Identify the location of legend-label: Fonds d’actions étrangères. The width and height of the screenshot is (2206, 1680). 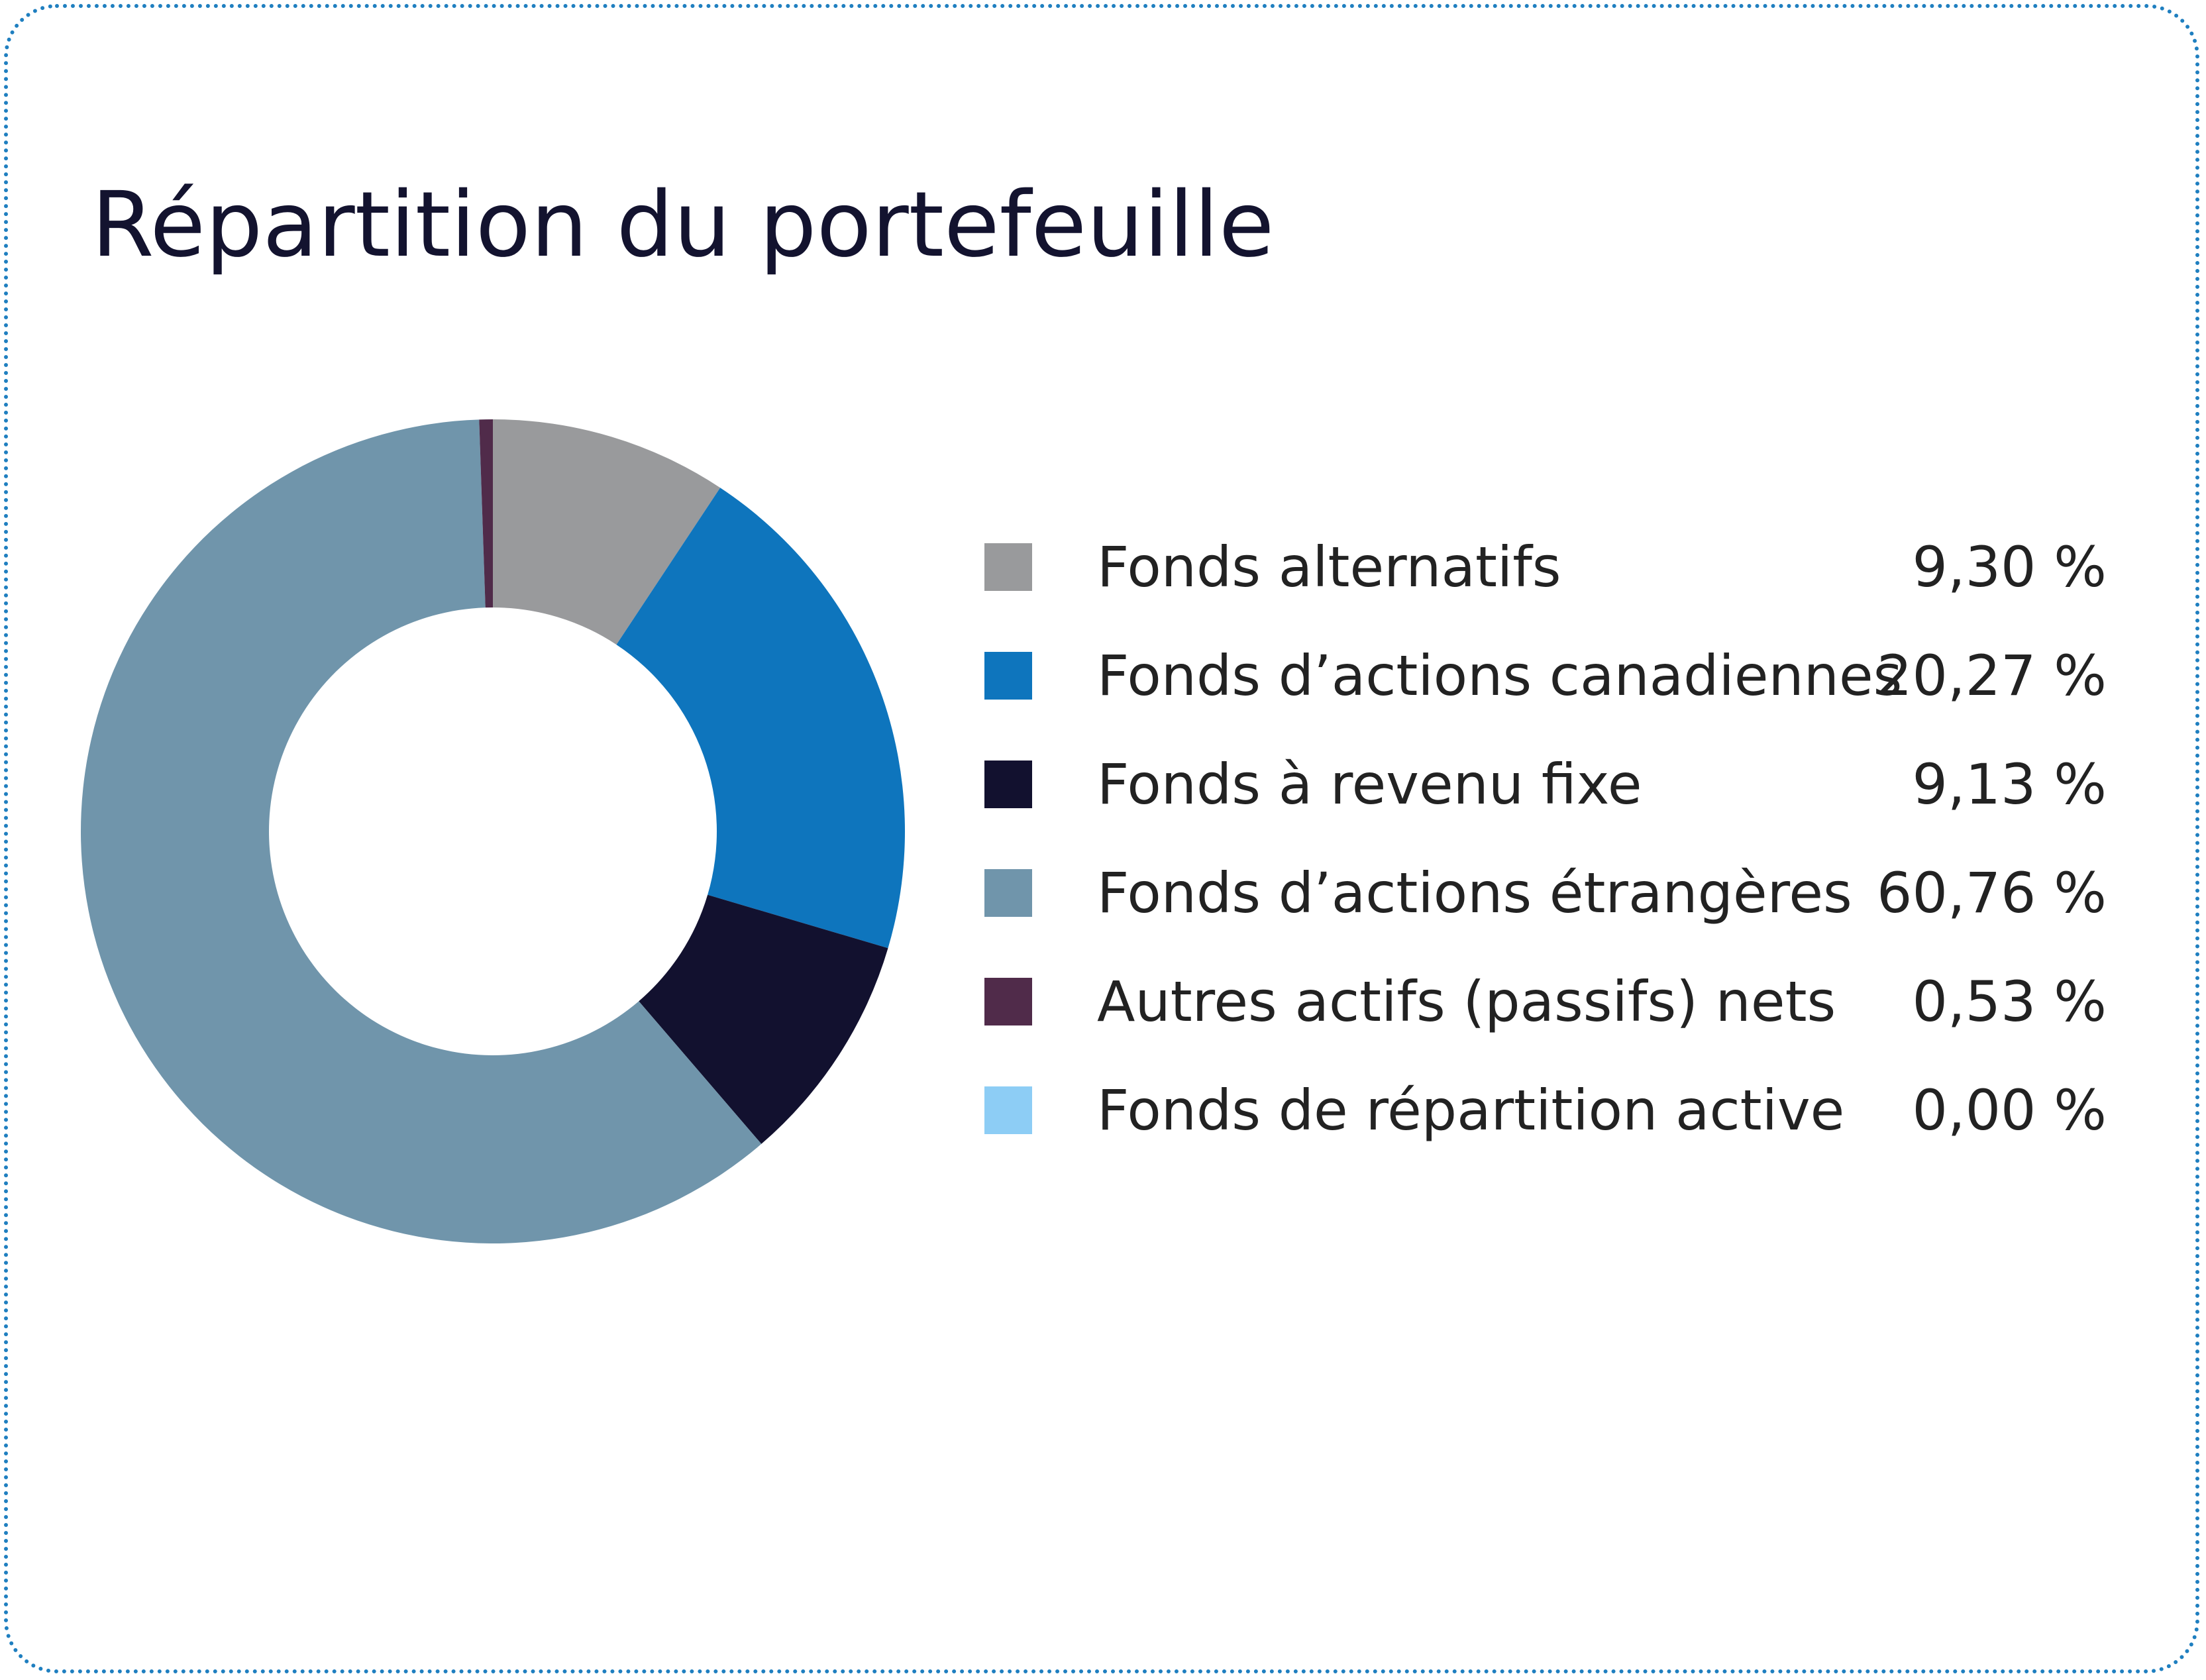
(1474, 893).